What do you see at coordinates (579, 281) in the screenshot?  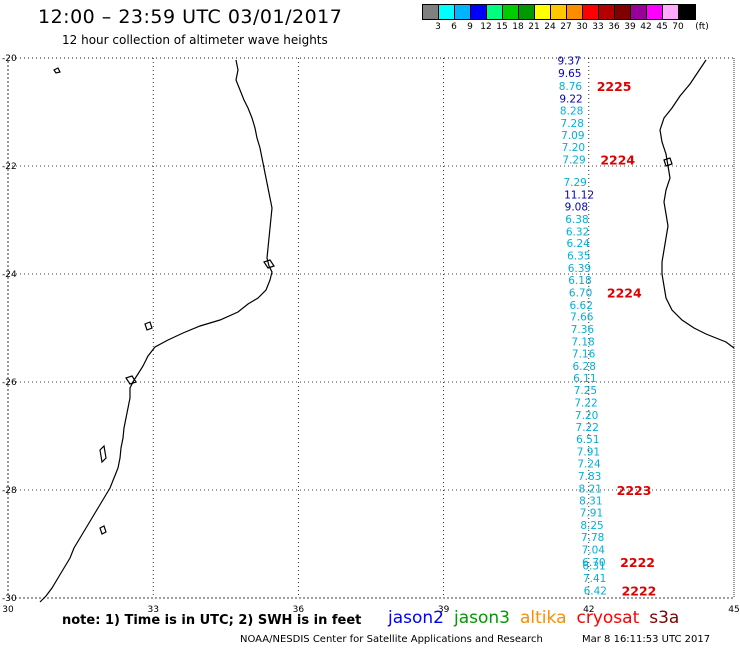 I see `wave-height-reading: 6.18` at bounding box center [579, 281].